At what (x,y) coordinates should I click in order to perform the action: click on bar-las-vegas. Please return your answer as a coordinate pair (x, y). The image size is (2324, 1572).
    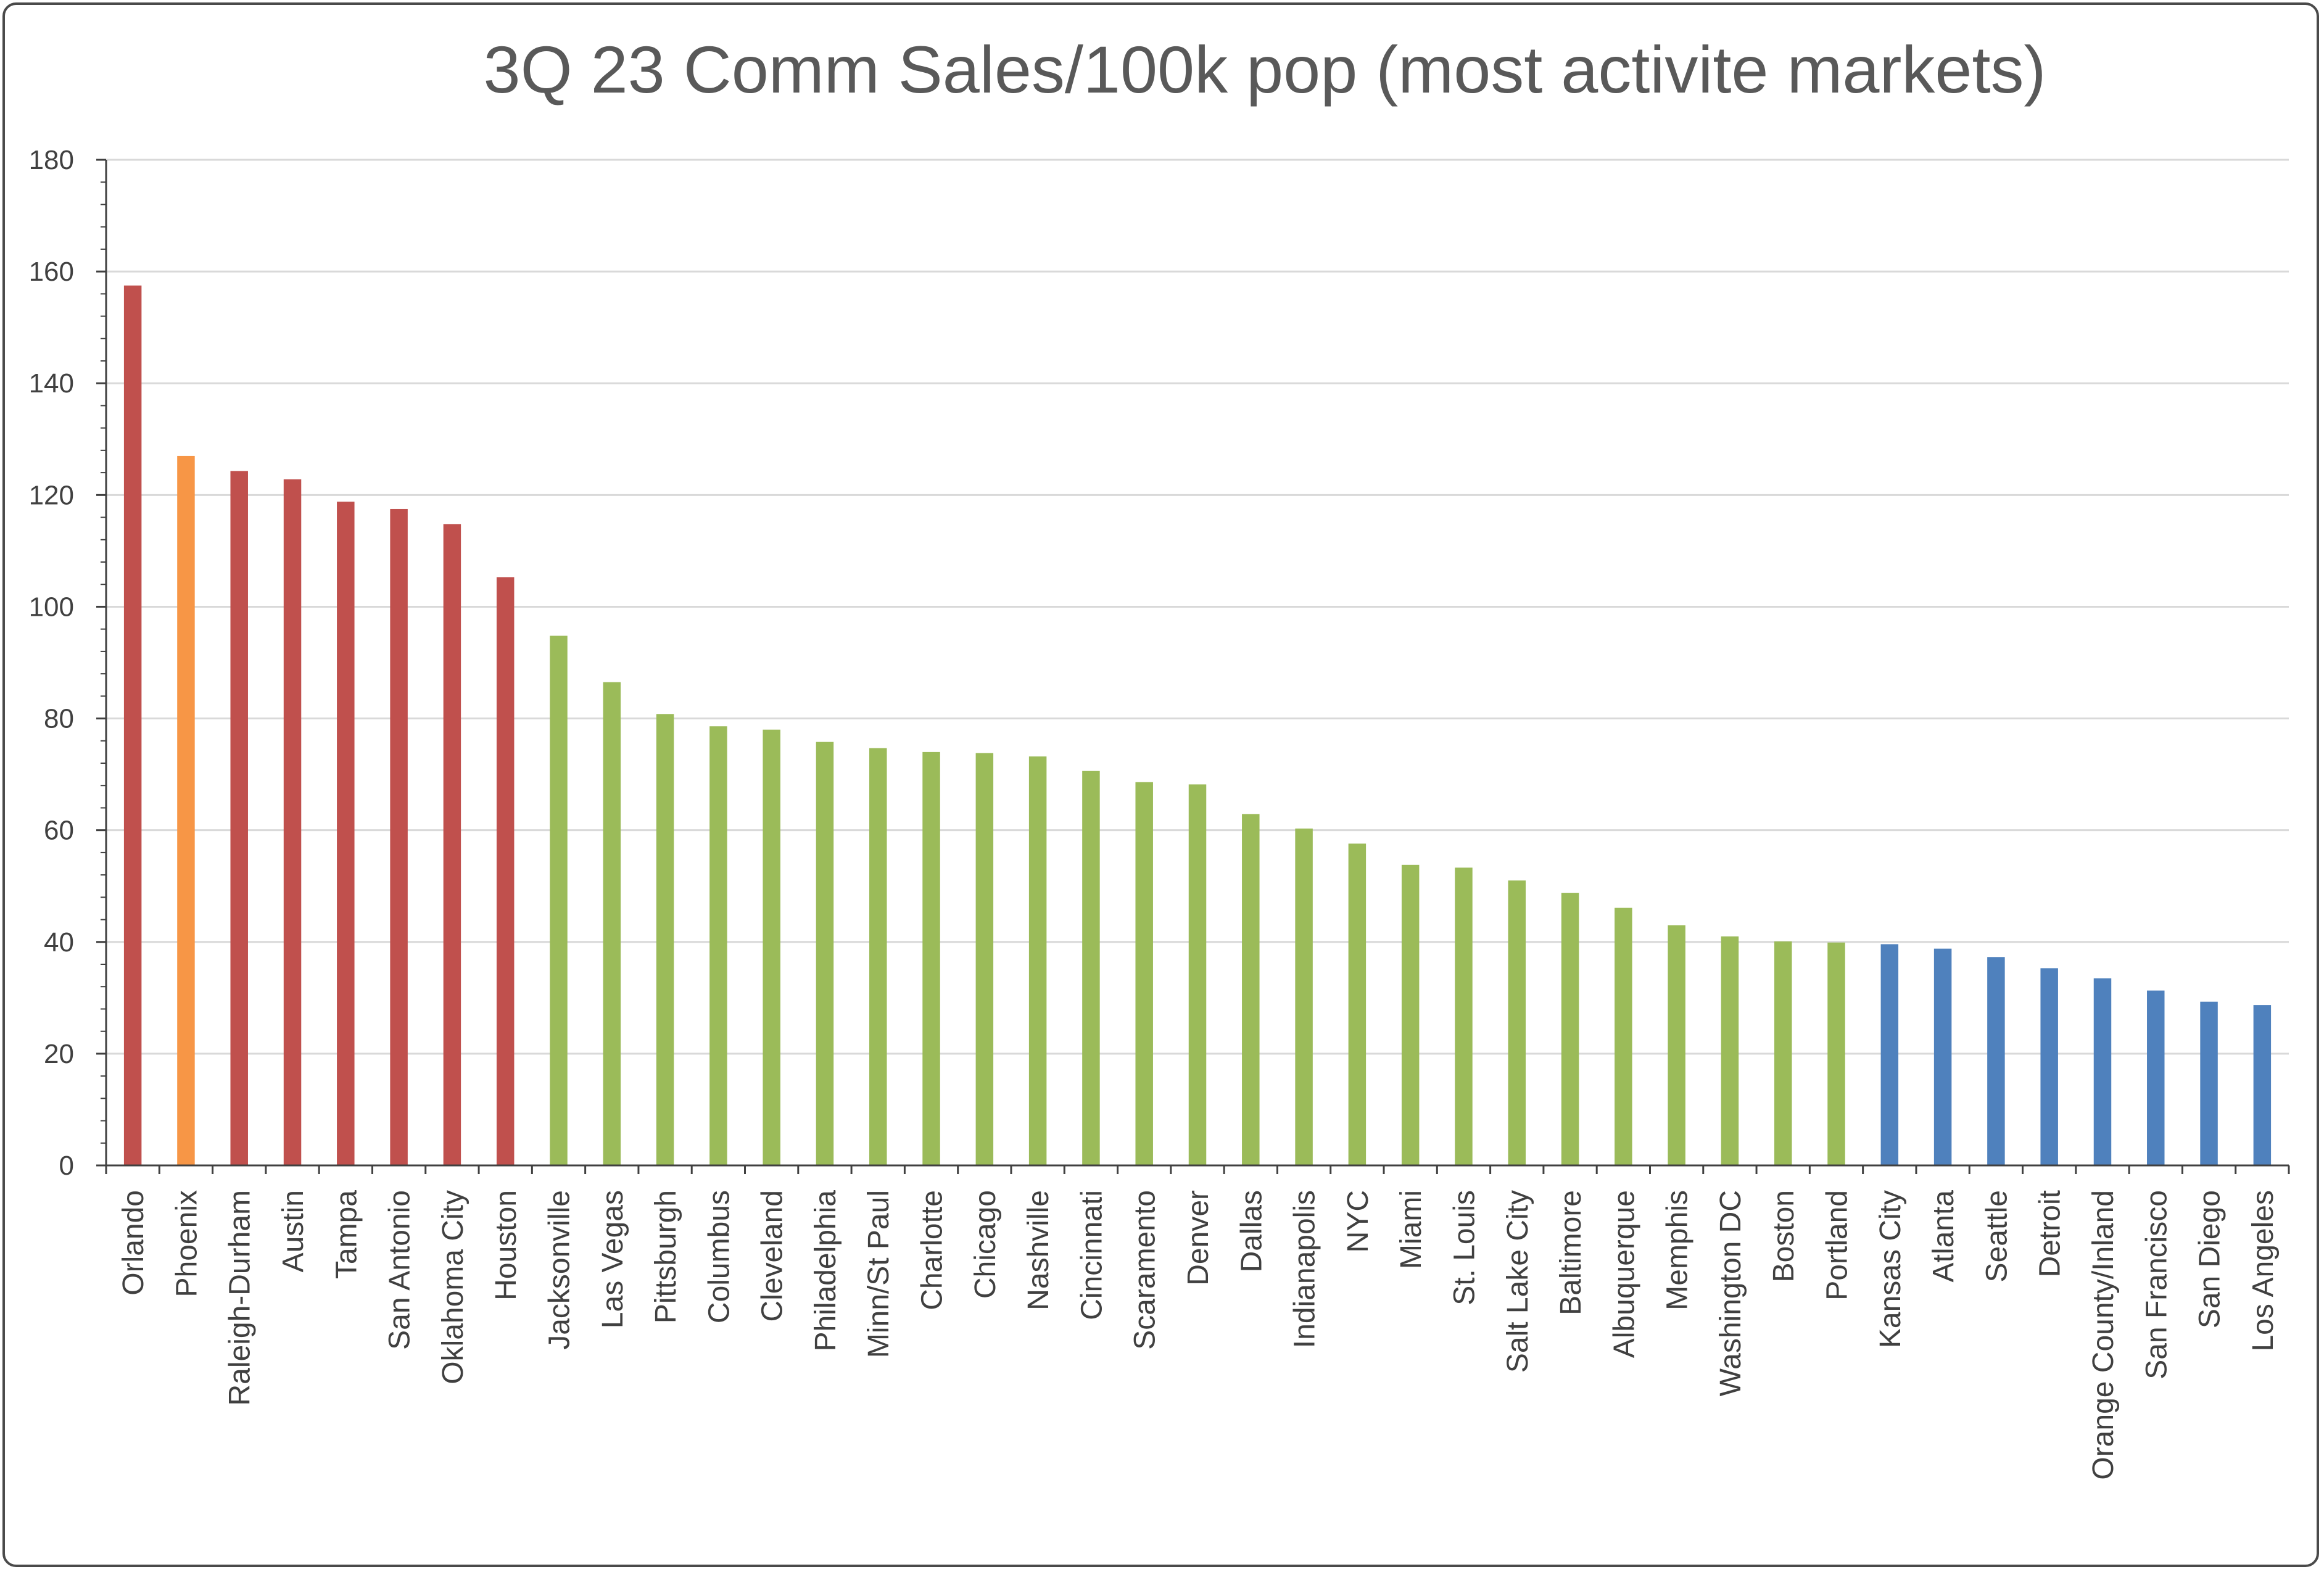
    Looking at the image, I should click on (612, 924).